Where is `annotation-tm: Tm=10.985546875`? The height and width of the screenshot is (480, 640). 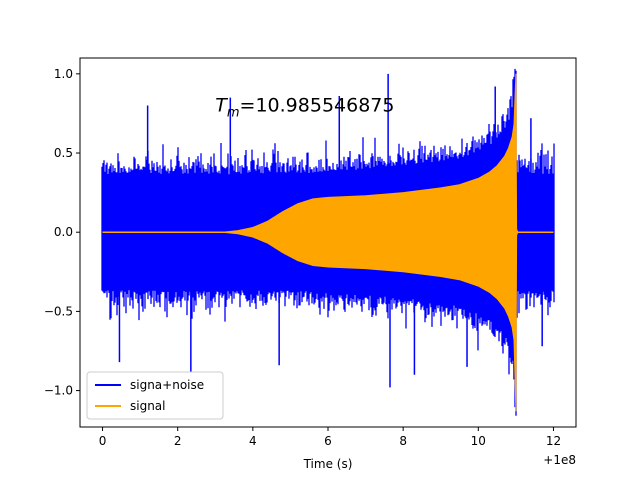 annotation-tm: Tm=10.985546875 is located at coordinates (304, 108).